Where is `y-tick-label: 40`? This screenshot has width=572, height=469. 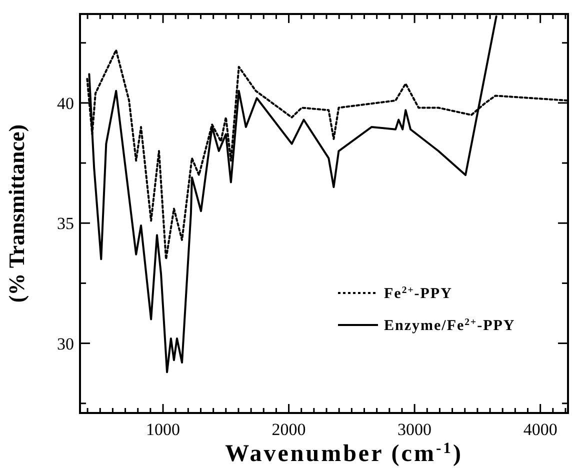 y-tick-label: 40 is located at coordinates (65, 103).